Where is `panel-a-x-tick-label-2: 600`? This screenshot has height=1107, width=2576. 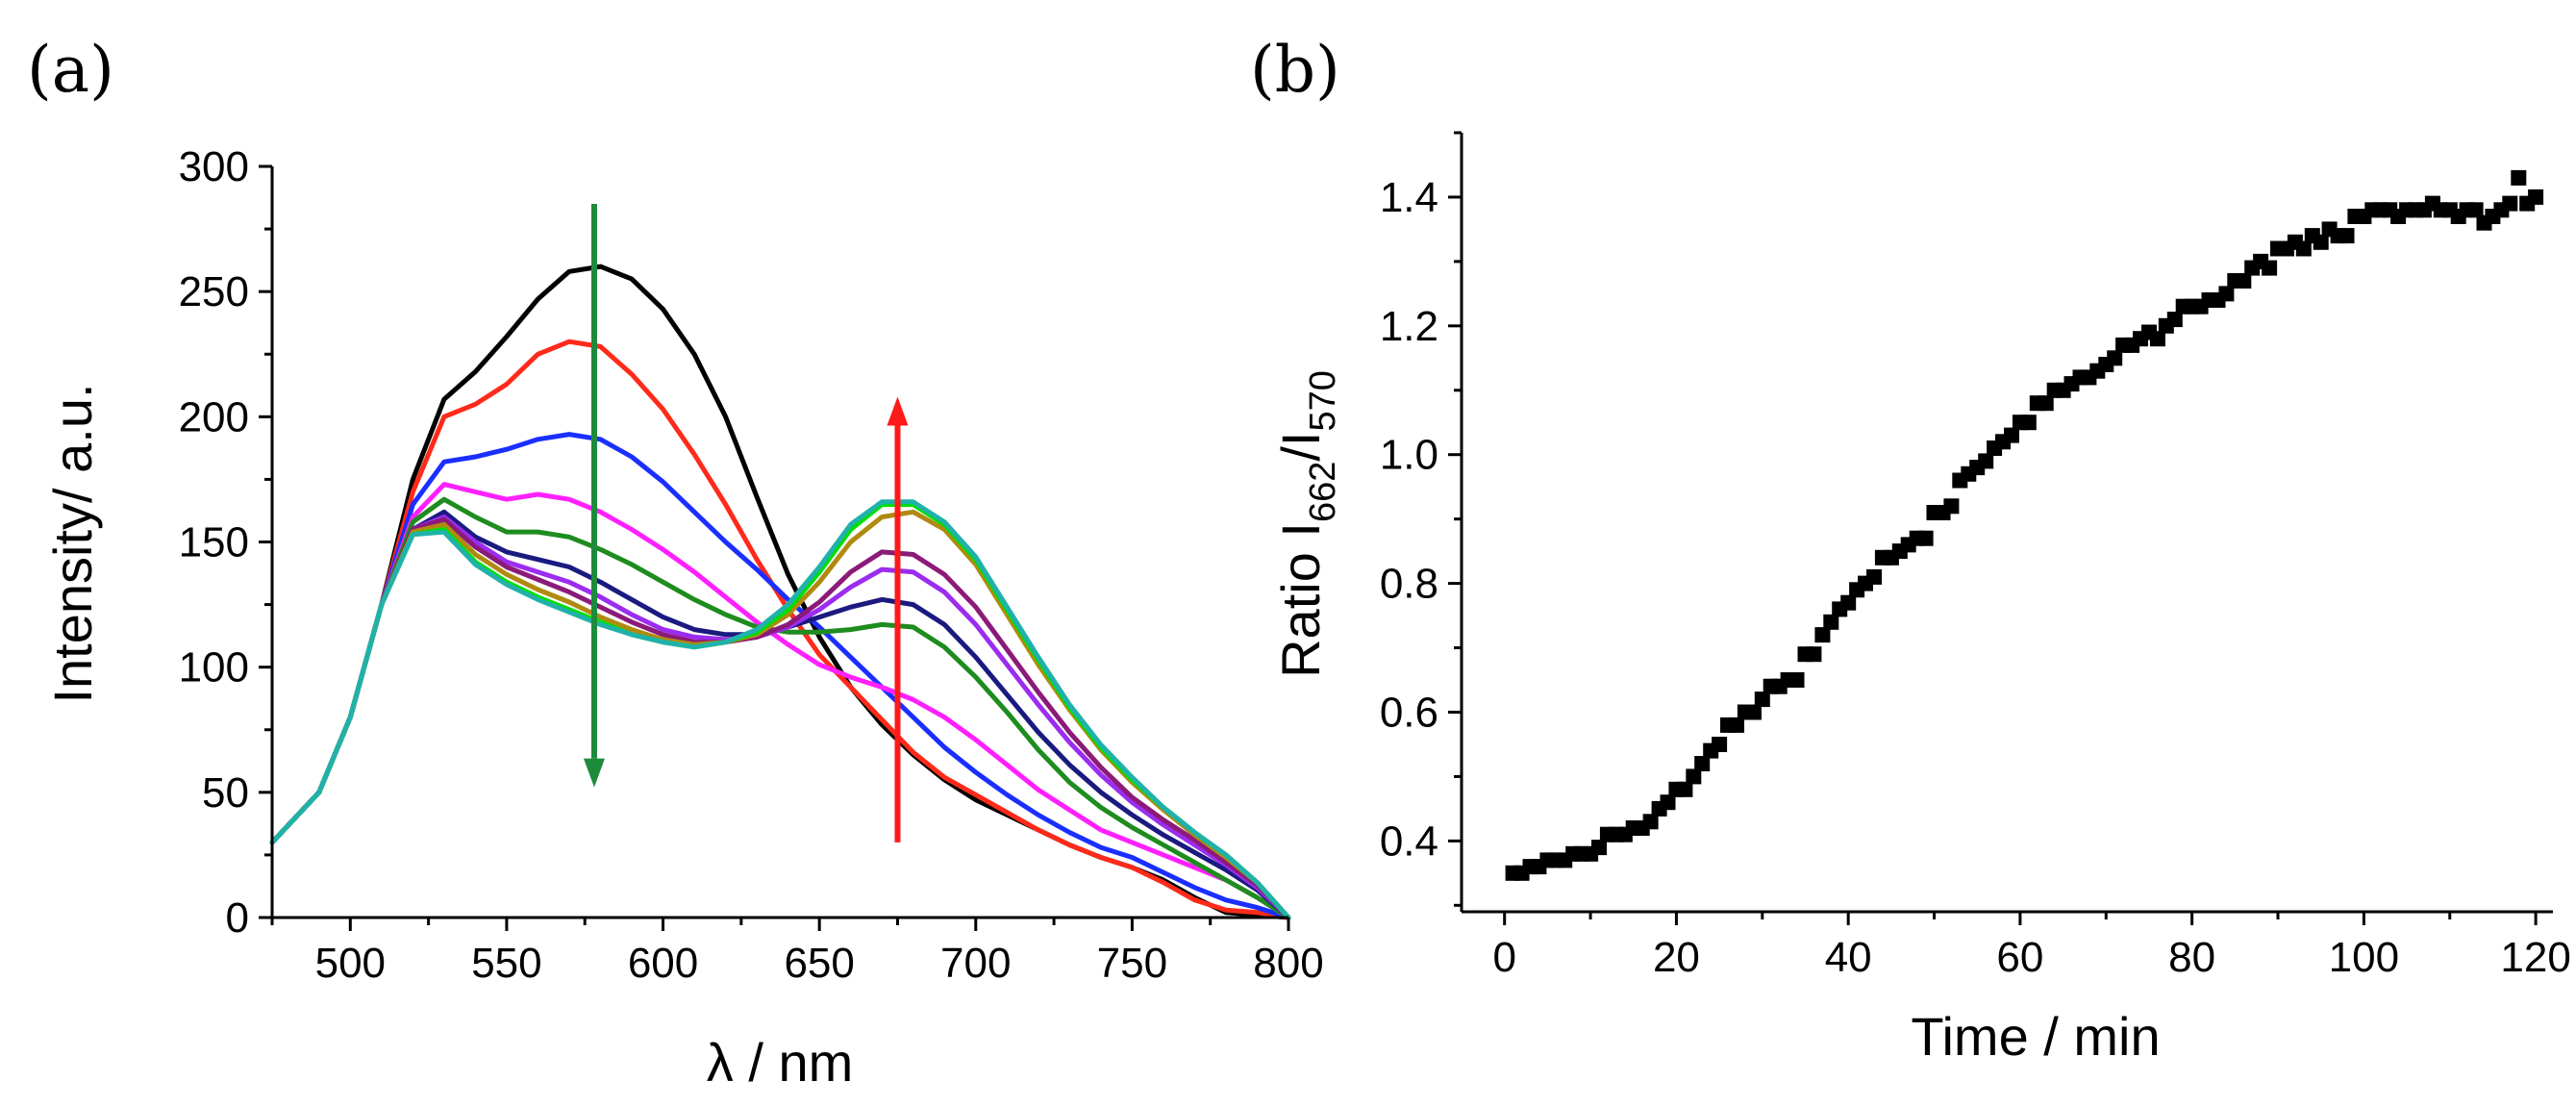 panel-a-x-tick-label-2: 600 is located at coordinates (663, 964).